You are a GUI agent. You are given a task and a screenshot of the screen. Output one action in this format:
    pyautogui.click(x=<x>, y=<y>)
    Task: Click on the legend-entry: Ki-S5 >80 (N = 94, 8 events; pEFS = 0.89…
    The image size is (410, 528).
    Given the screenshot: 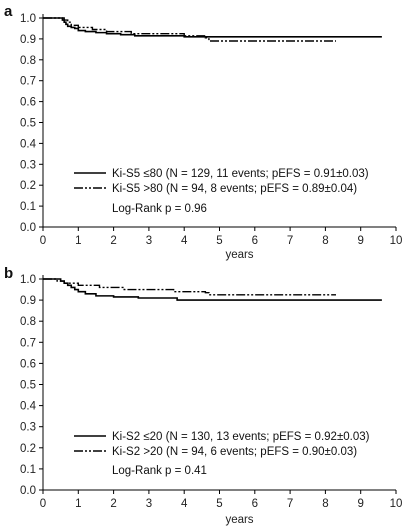 What is the action you would take?
    pyautogui.click(x=234, y=189)
    